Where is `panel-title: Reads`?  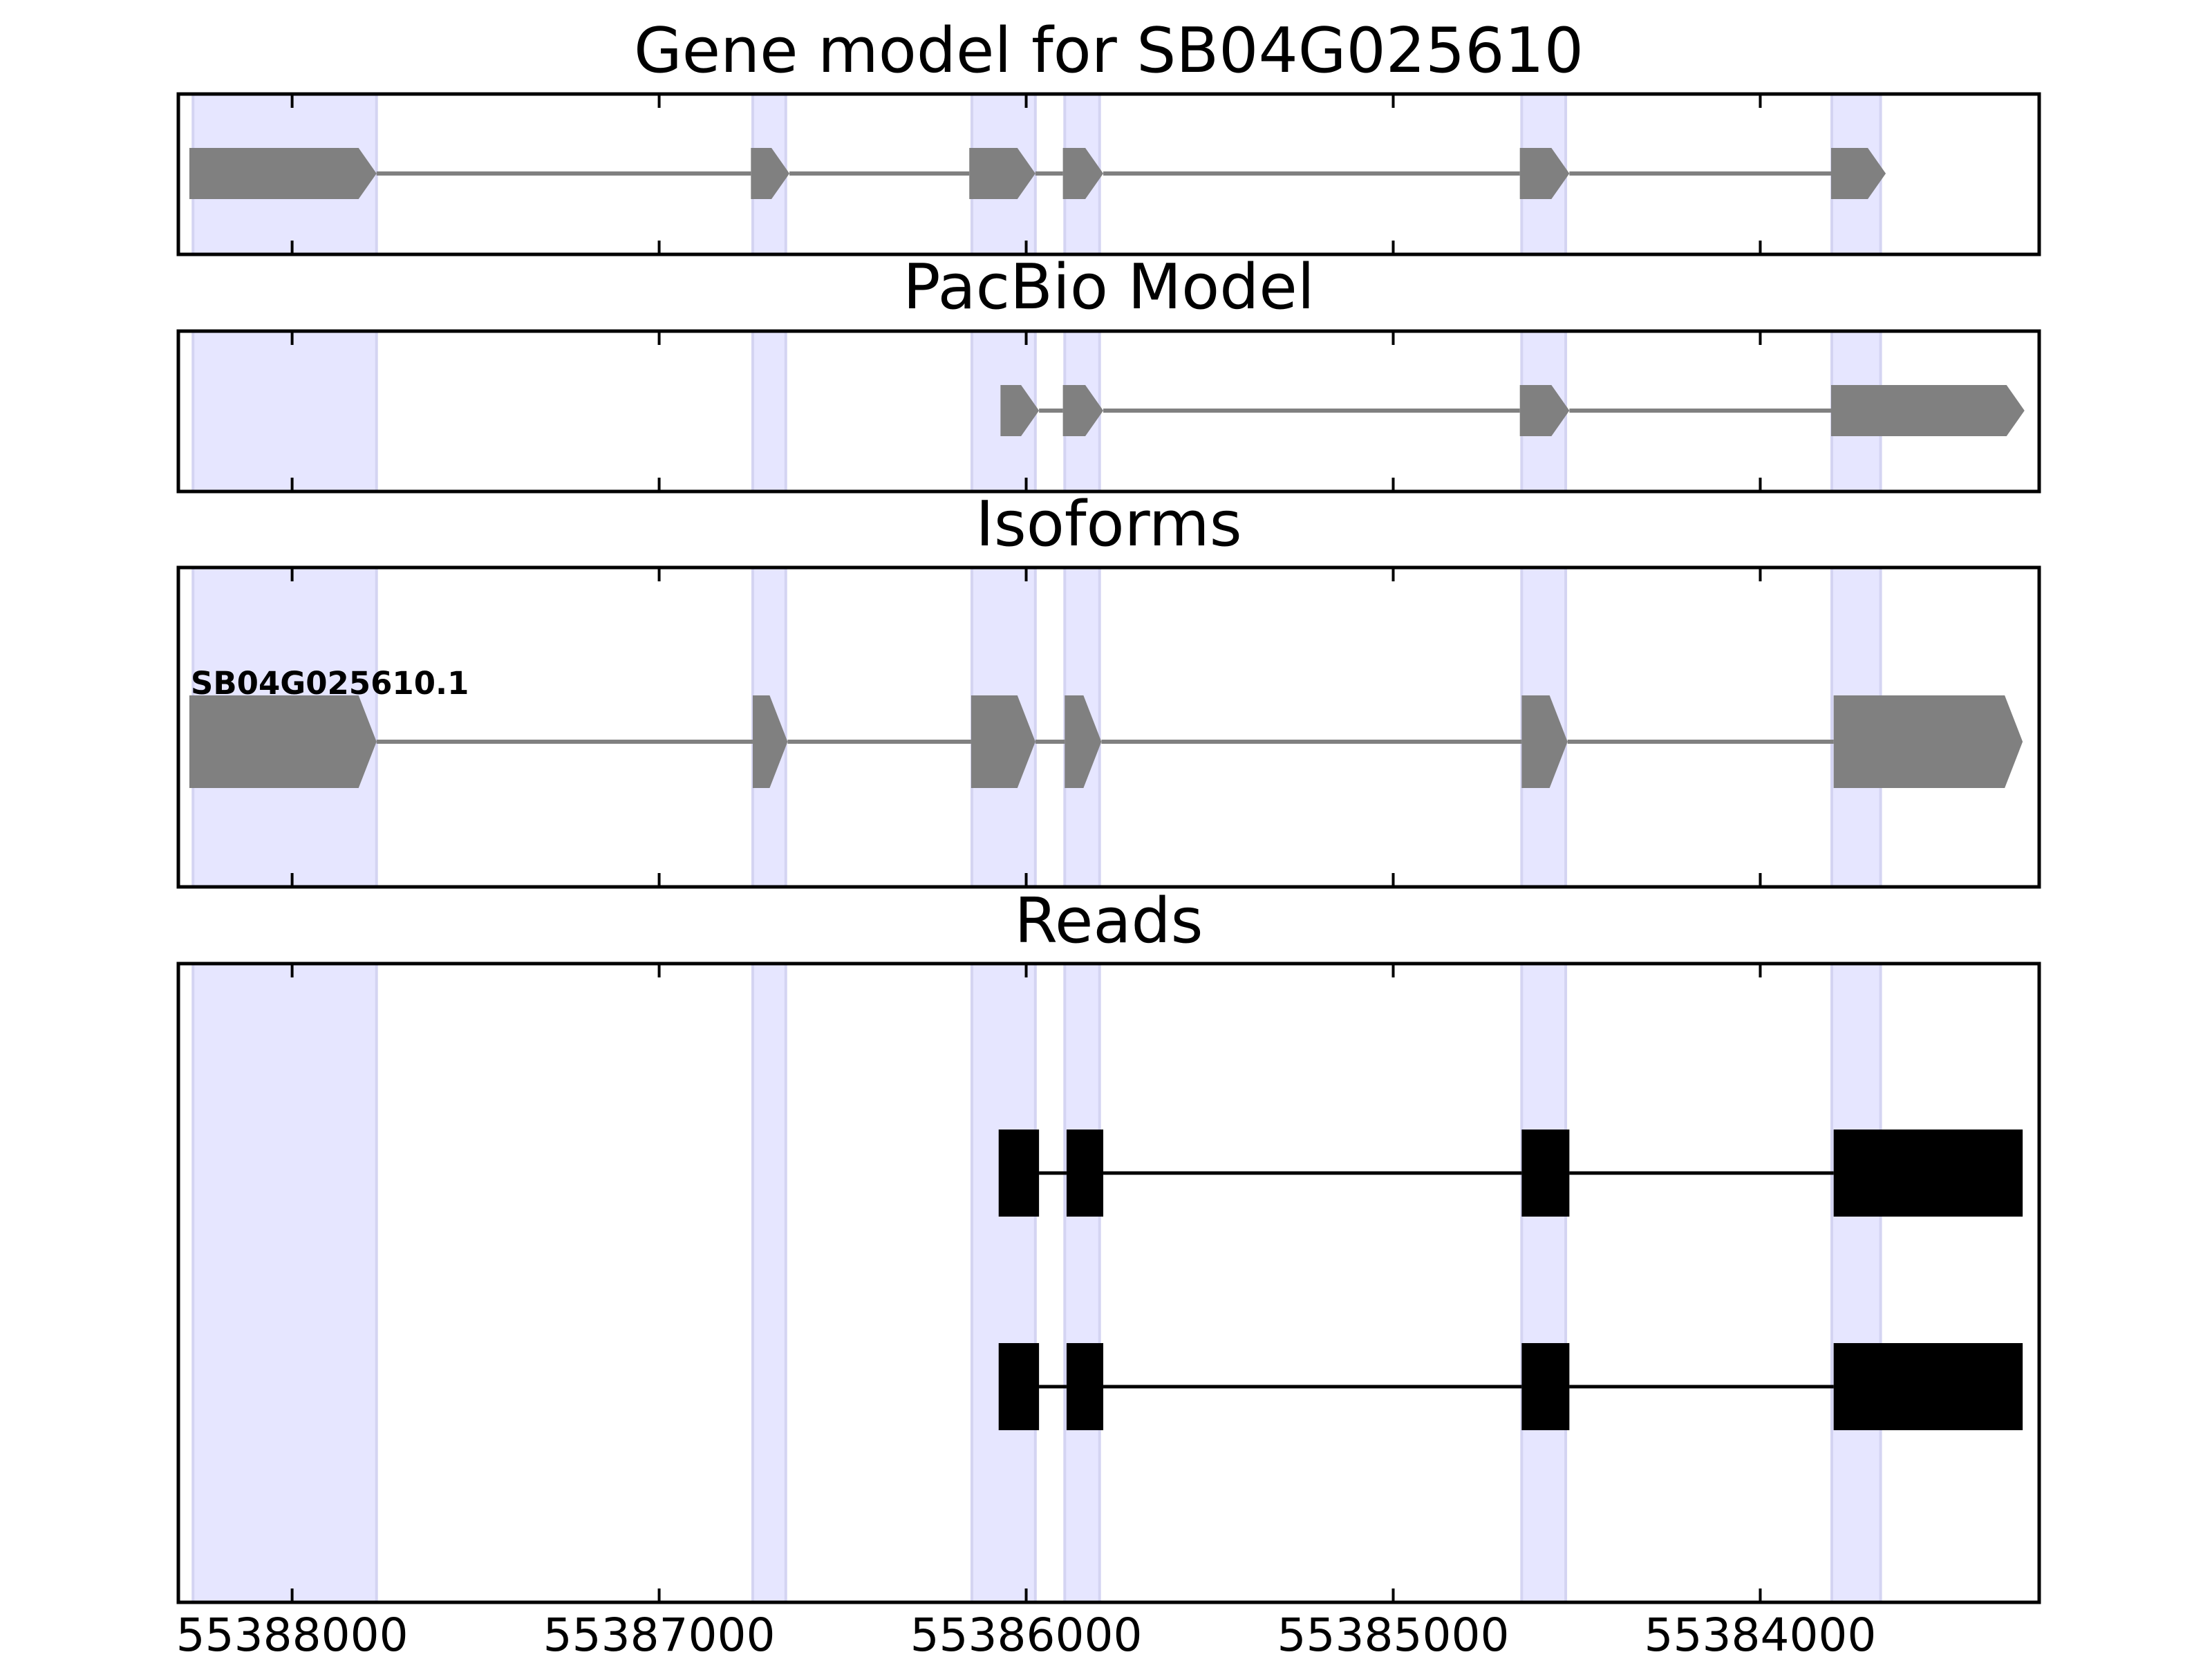
panel-title: Reads is located at coordinates (1108, 921).